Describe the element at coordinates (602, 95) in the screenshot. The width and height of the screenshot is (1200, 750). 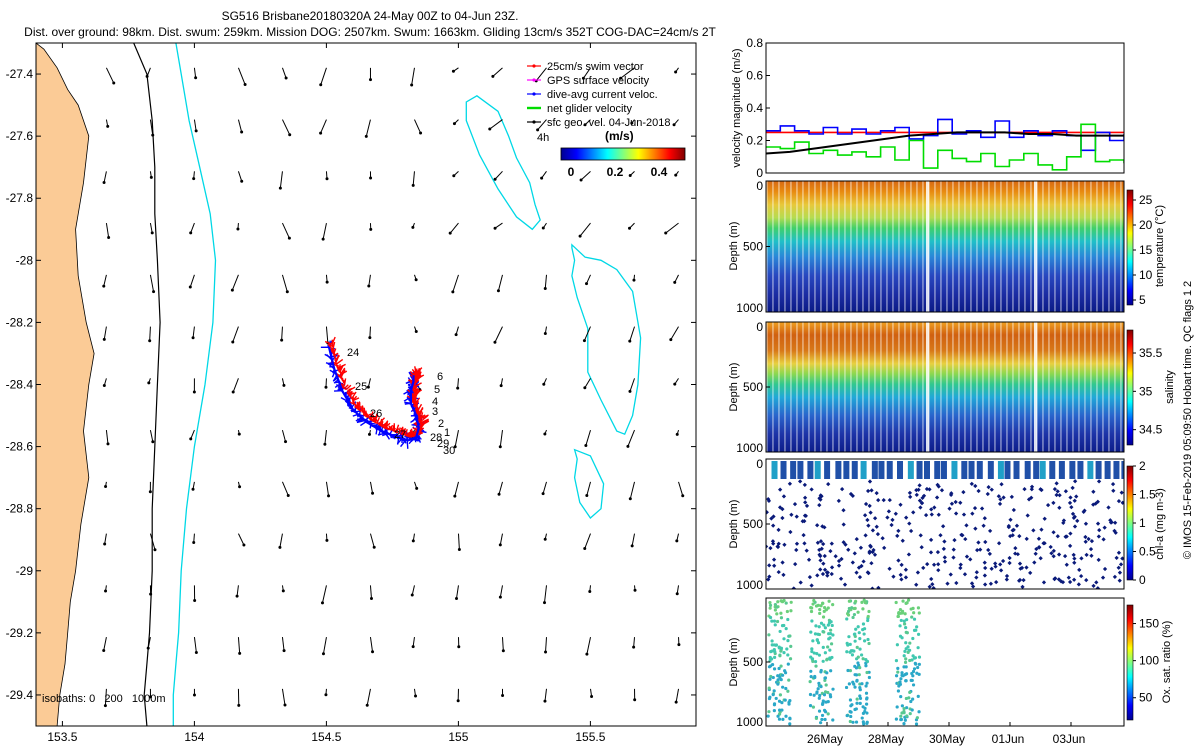
I see `legend-label-dac: dive-avg current veloc.` at that location.